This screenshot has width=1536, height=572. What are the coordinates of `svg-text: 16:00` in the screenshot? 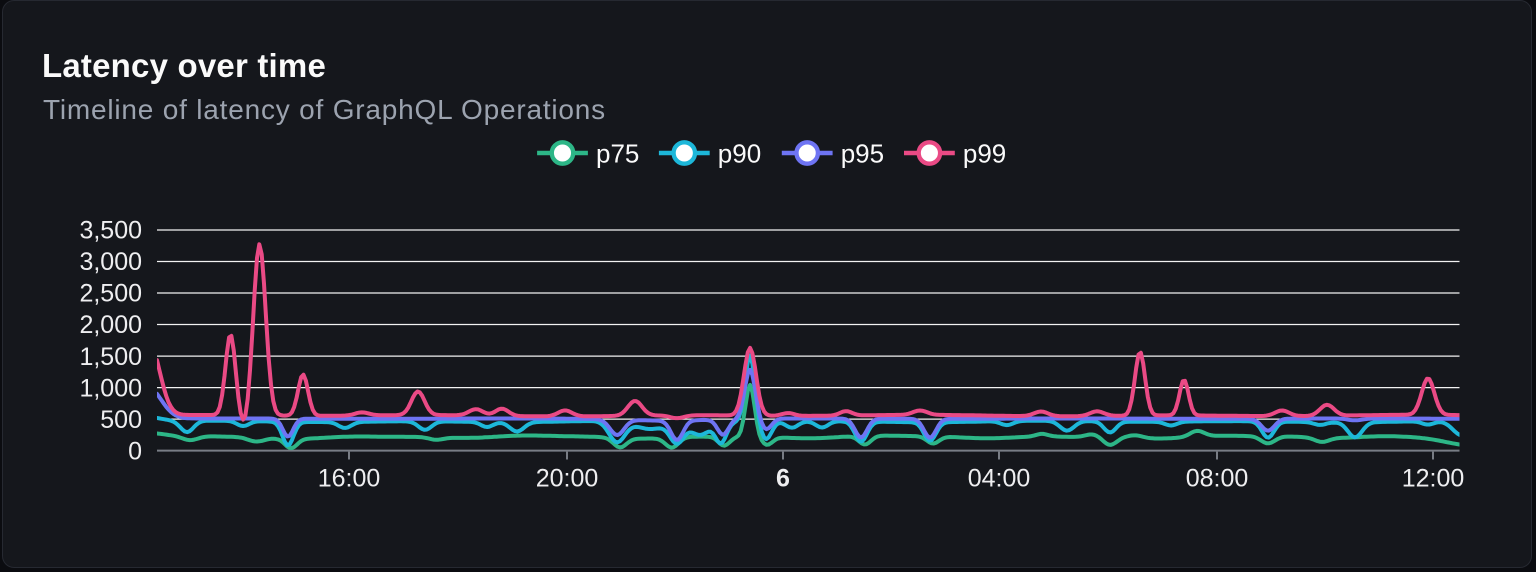 It's located at (349, 479).